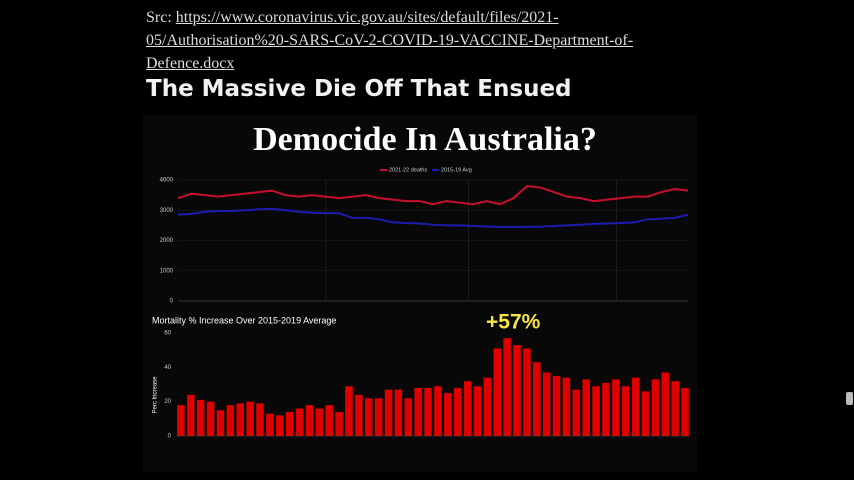  What do you see at coordinates (167, 402) in the screenshot?
I see `y-tick-label: 20` at bounding box center [167, 402].